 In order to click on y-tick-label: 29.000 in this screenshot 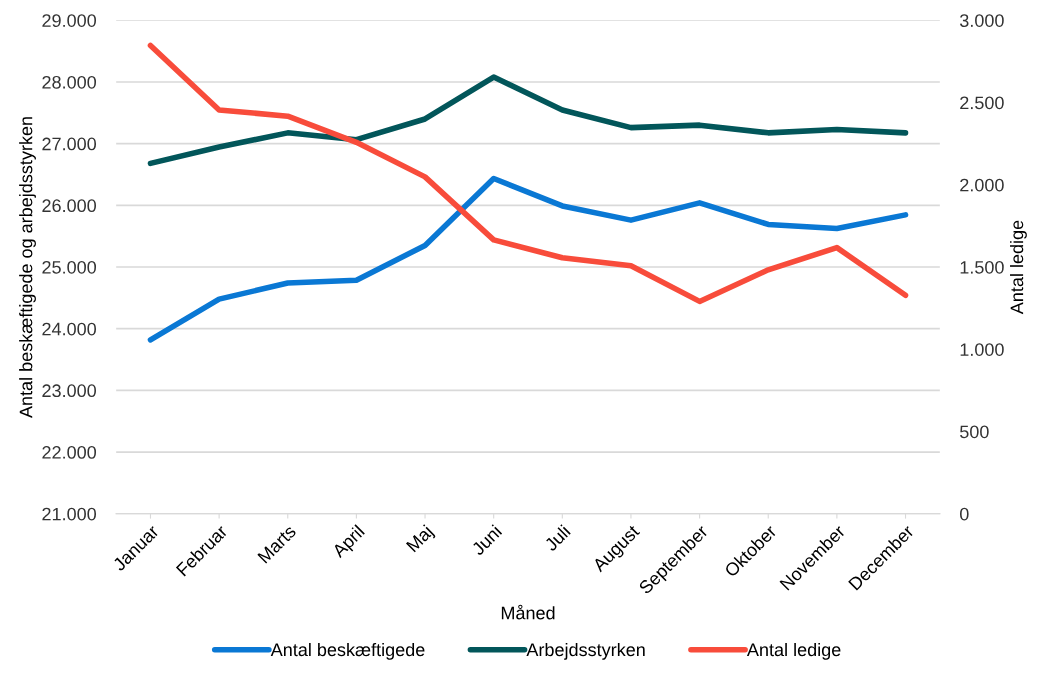, I will do `click(69, 20)`.